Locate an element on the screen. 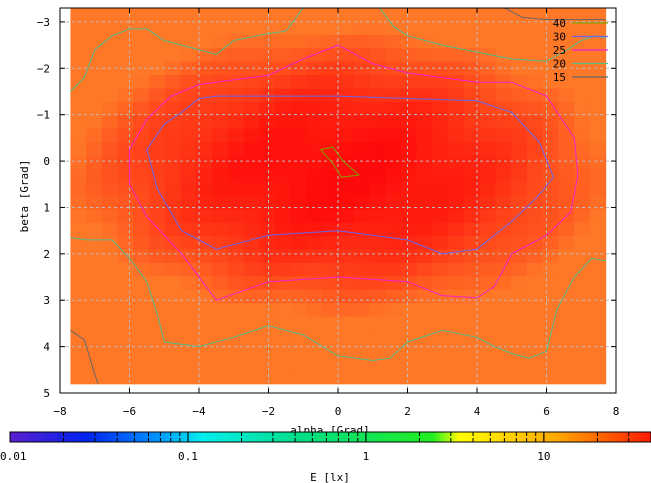 The width and height of the screenshot is (651, 483). x-tick-label: 6 is located at coordinates (546, 411).